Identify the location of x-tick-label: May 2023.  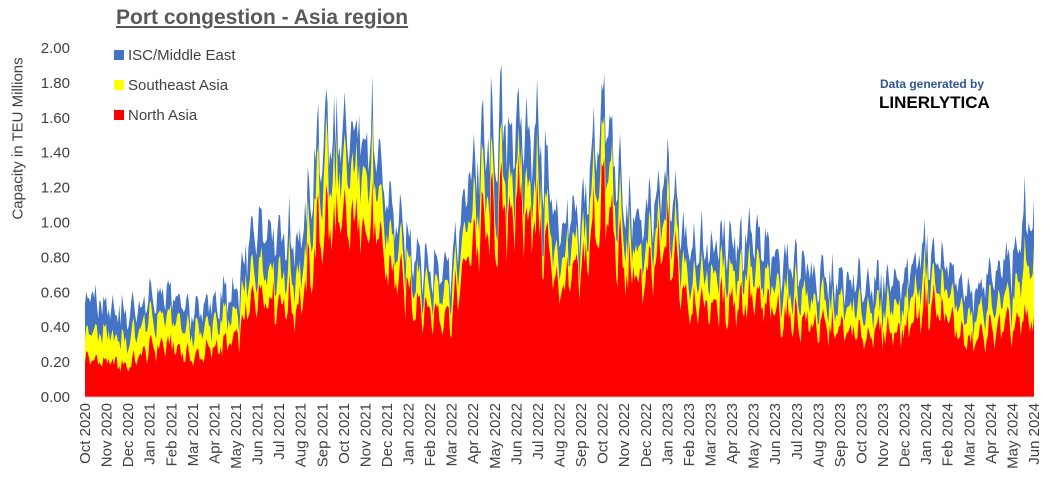
(754, 436).